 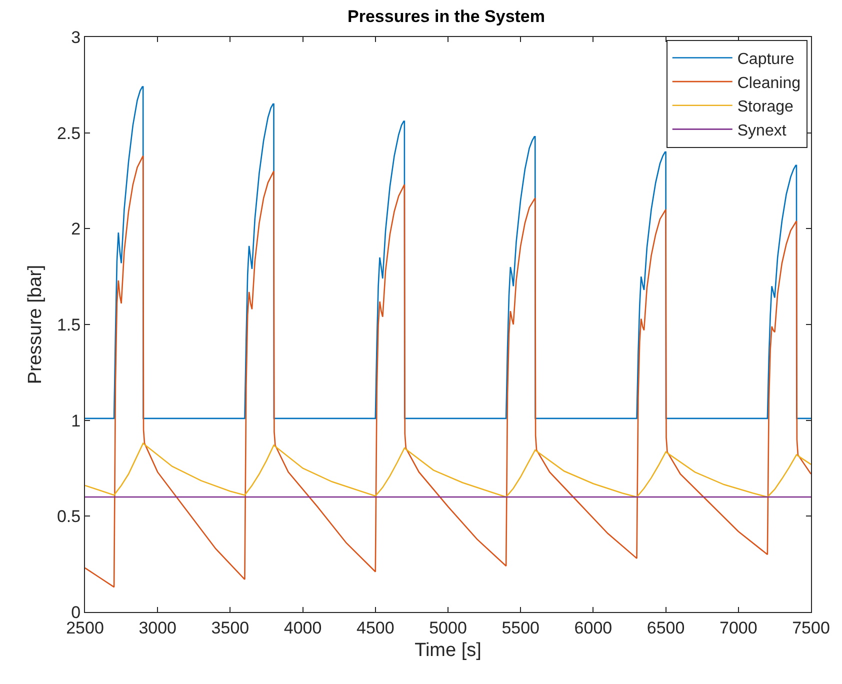 I want to click on x-tick-label: 6000, so click(x=593, y=628).